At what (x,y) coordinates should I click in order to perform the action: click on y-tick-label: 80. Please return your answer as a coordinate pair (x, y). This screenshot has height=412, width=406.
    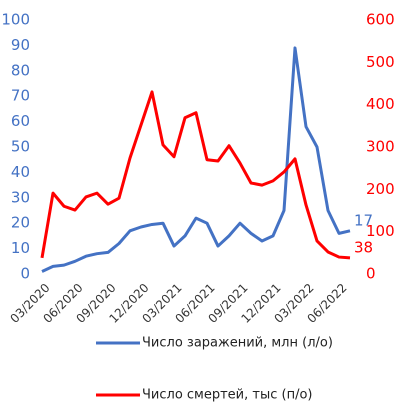
    Looking at the image, I should click on (20, 70).